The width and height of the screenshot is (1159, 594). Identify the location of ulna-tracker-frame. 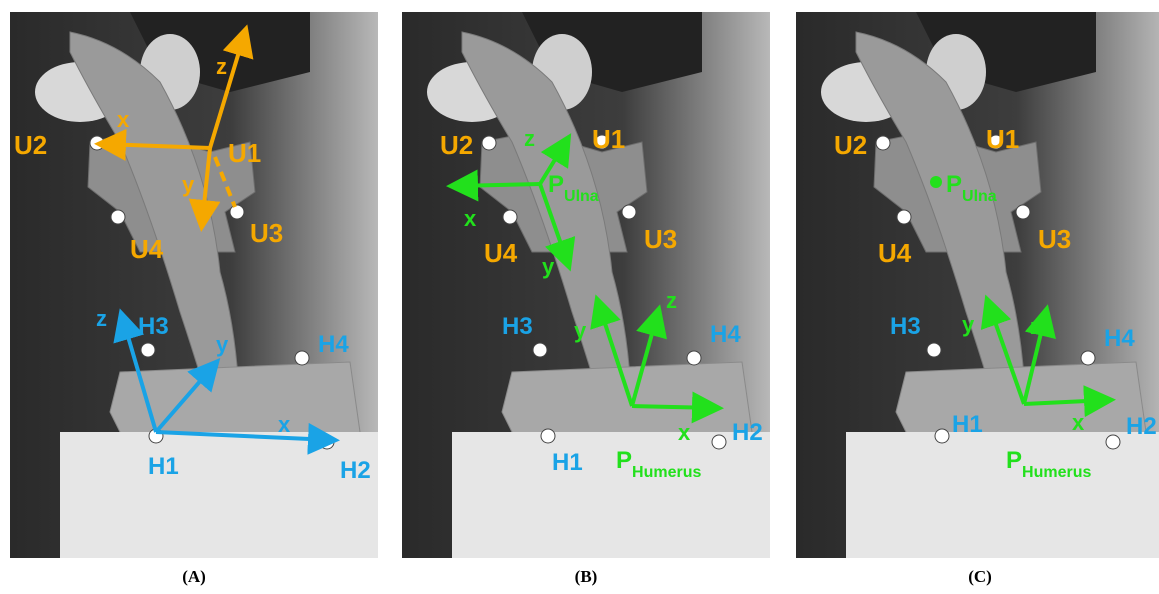
(174, 128).